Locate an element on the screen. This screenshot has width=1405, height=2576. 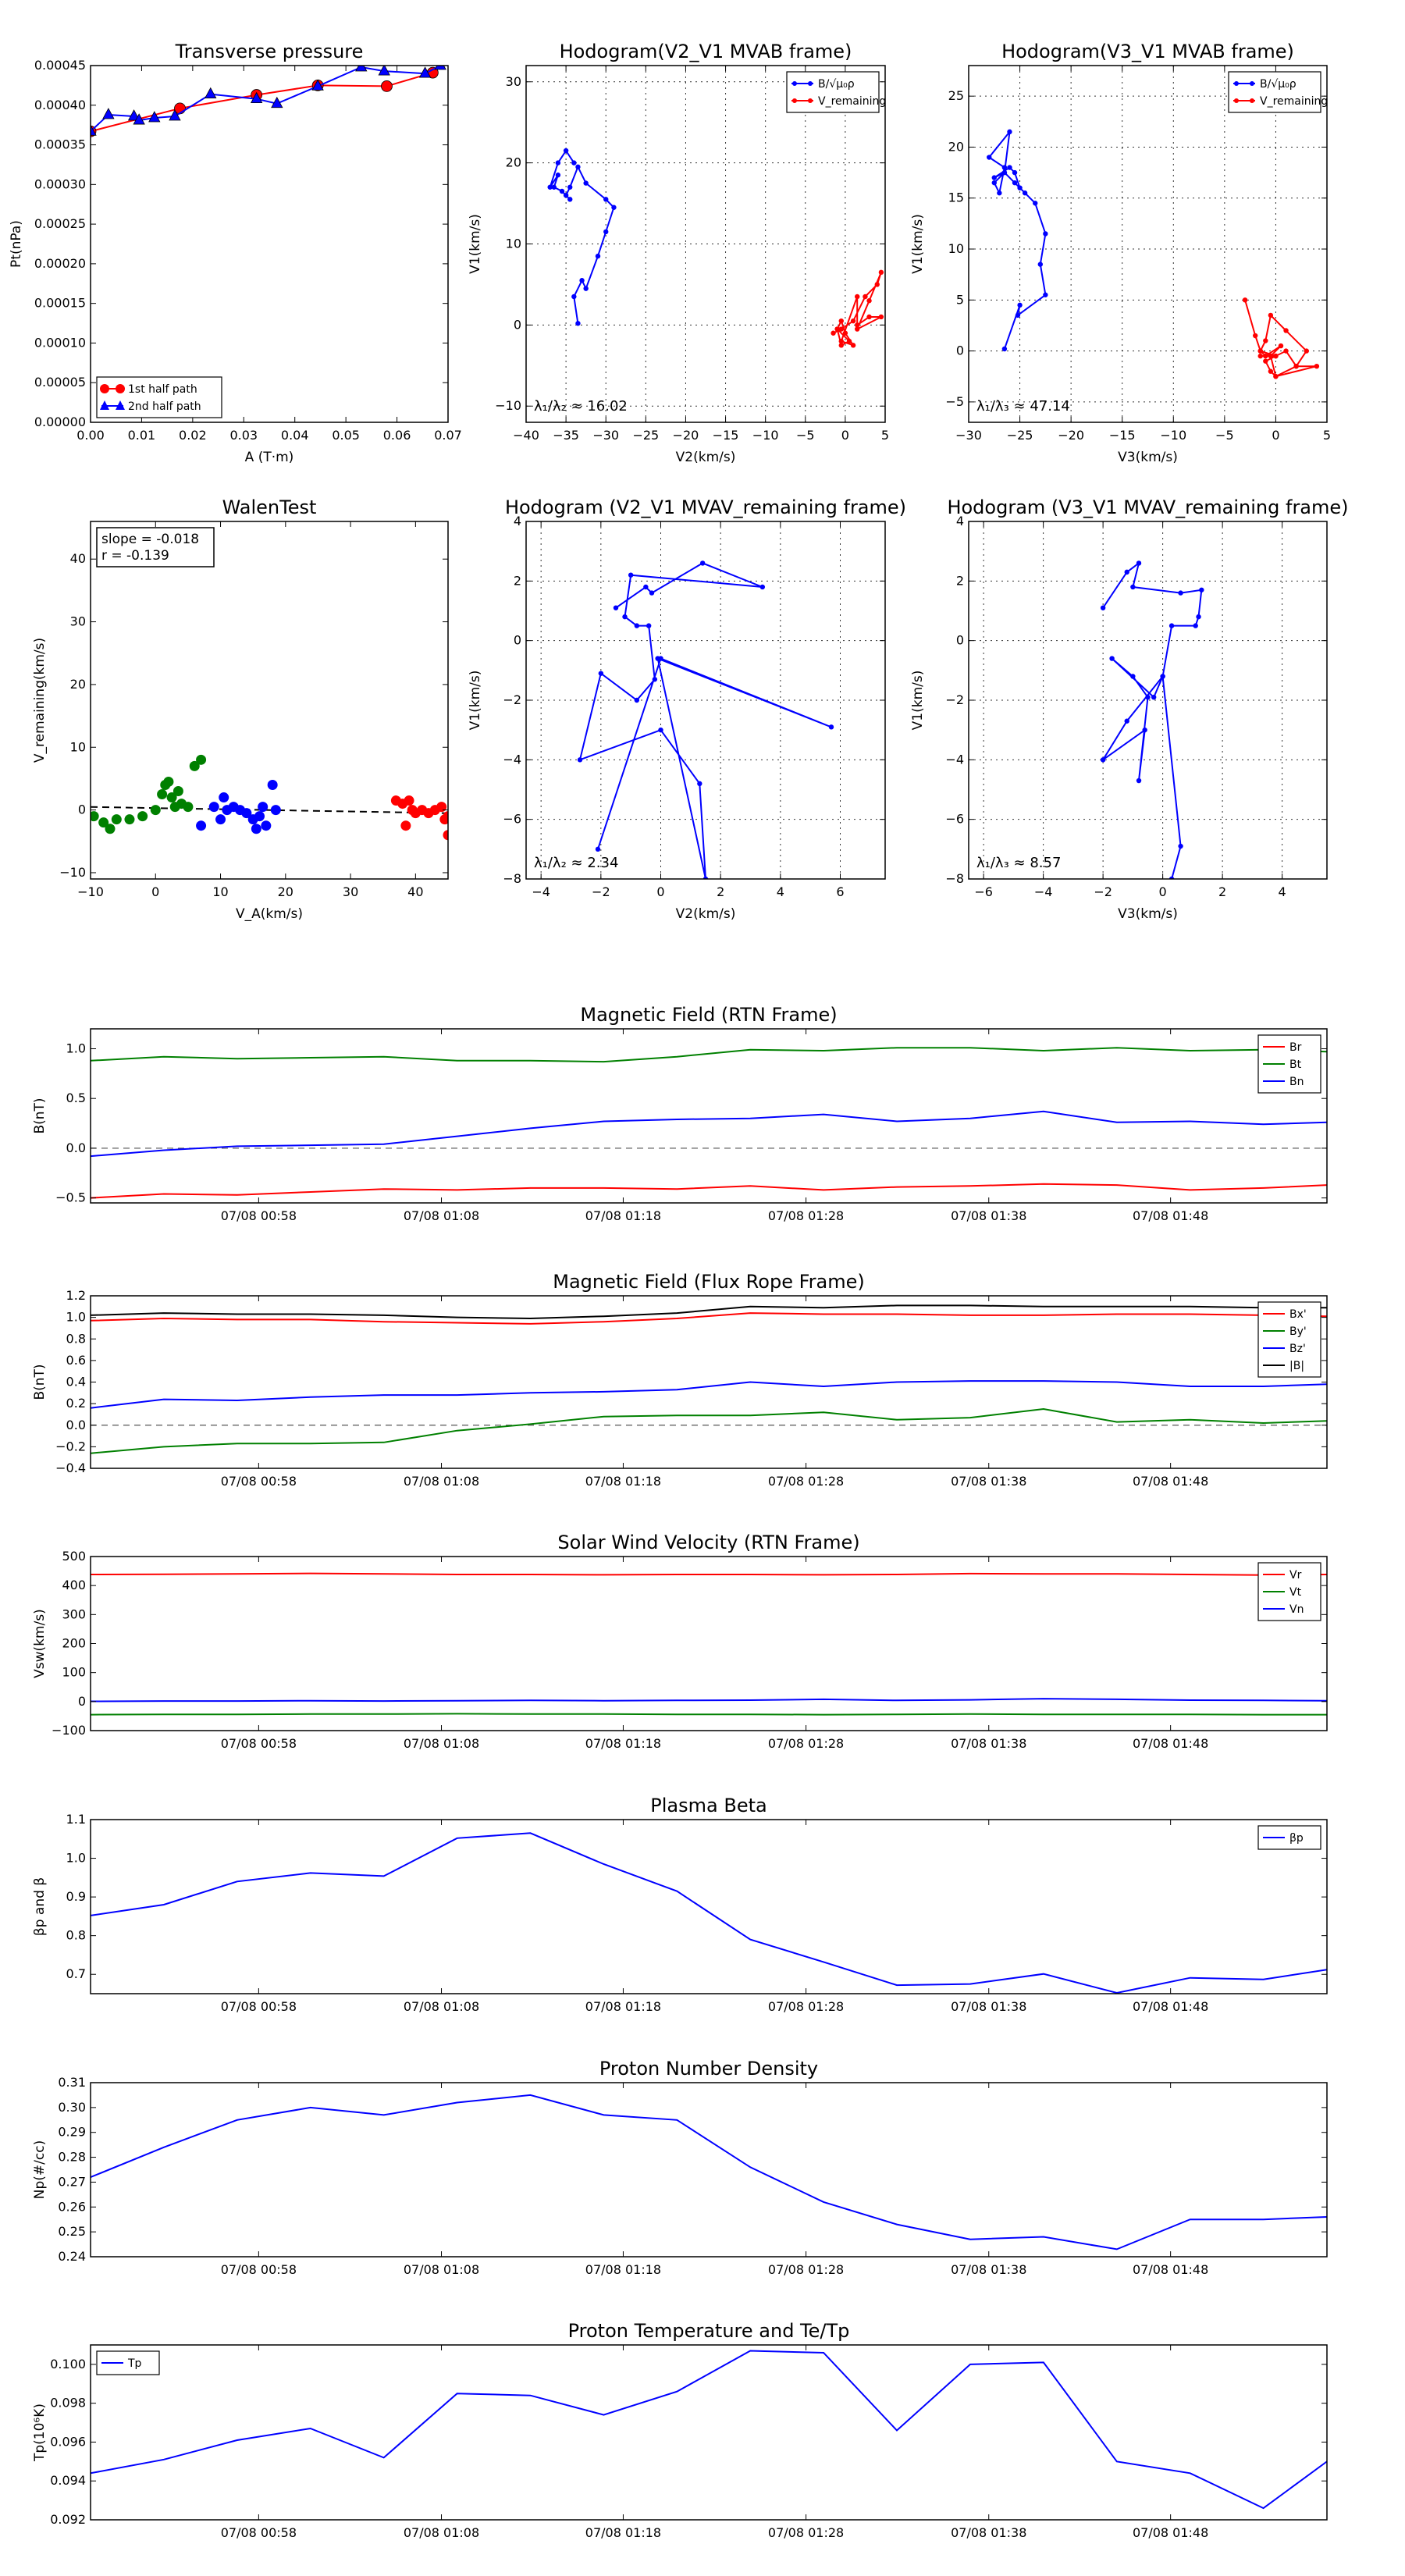
x-tick-label: 07/08 00:58 is located at coordinates (259, 1481).